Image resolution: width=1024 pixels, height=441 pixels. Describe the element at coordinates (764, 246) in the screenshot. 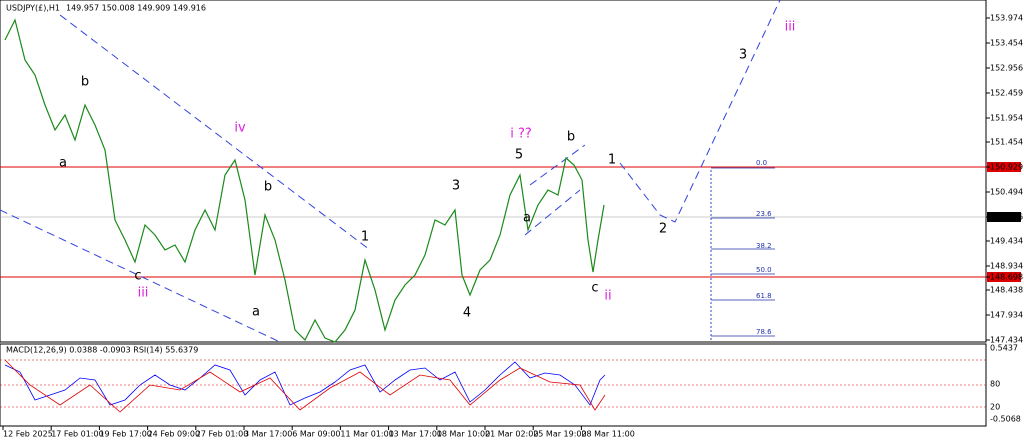

I see `fib-label: 38.2` at that location.